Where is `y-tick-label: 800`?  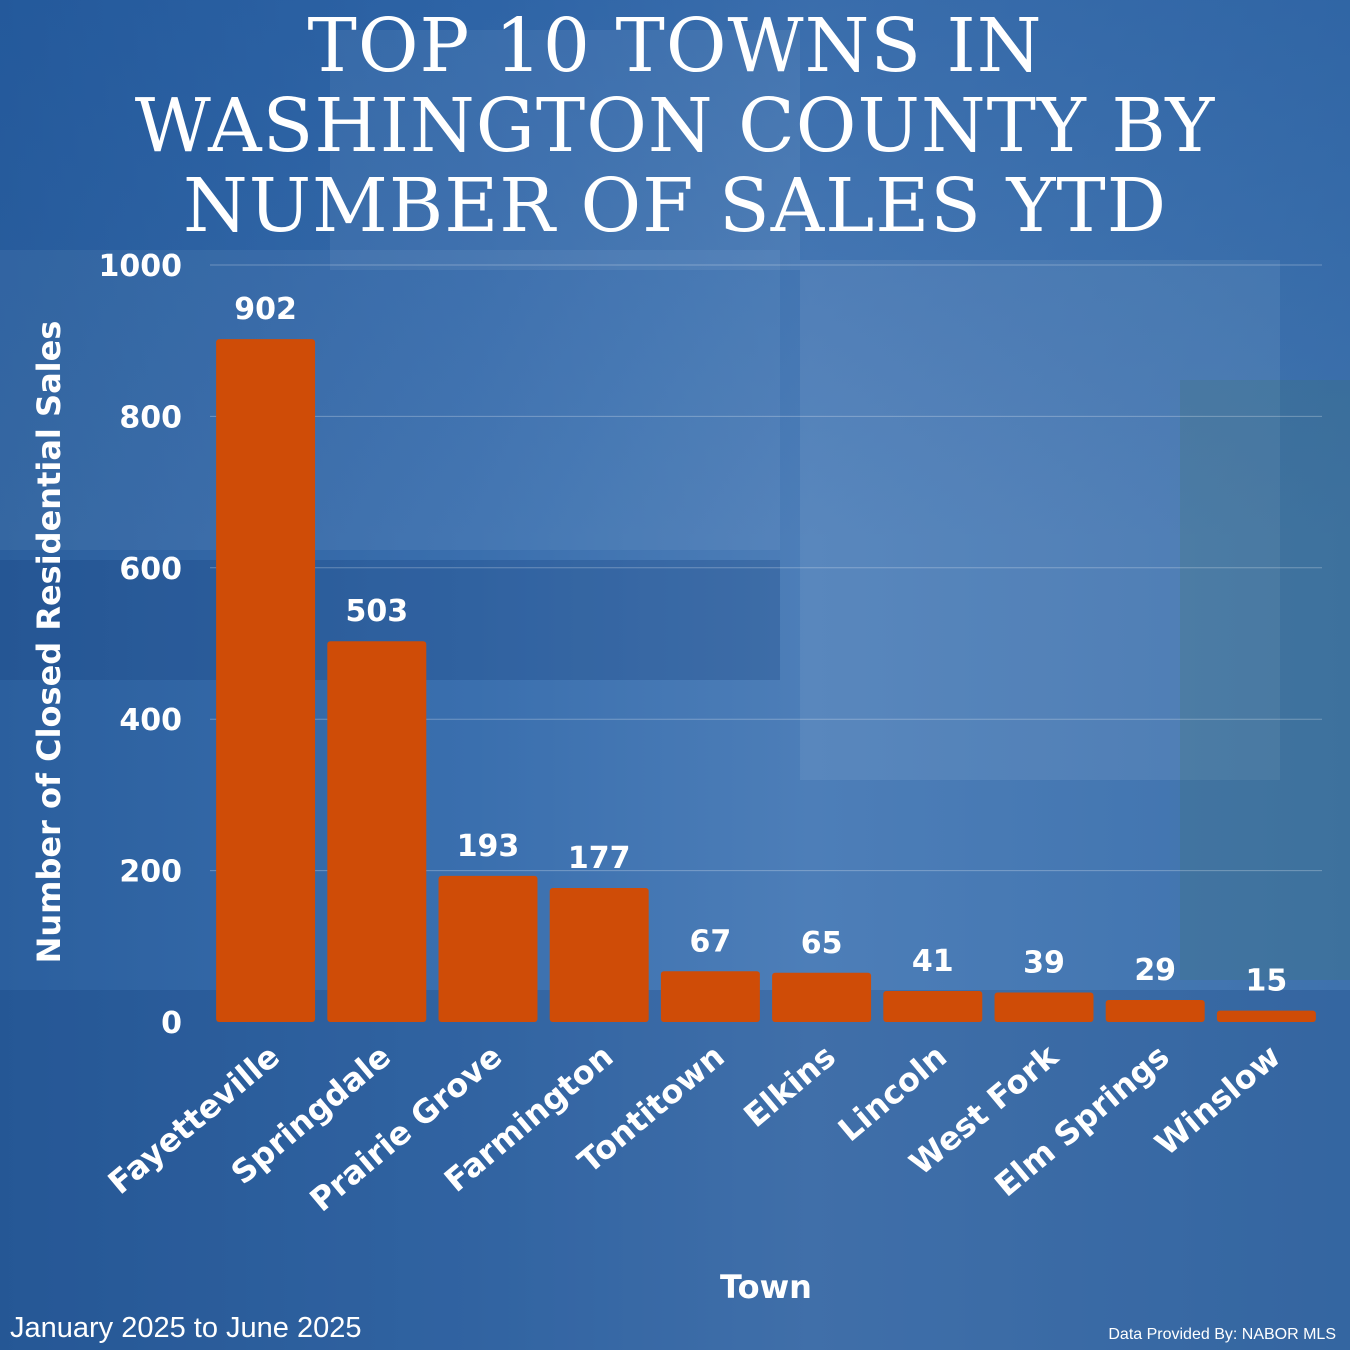 y-tick-label: 800 is located at coordinates (150, 417).